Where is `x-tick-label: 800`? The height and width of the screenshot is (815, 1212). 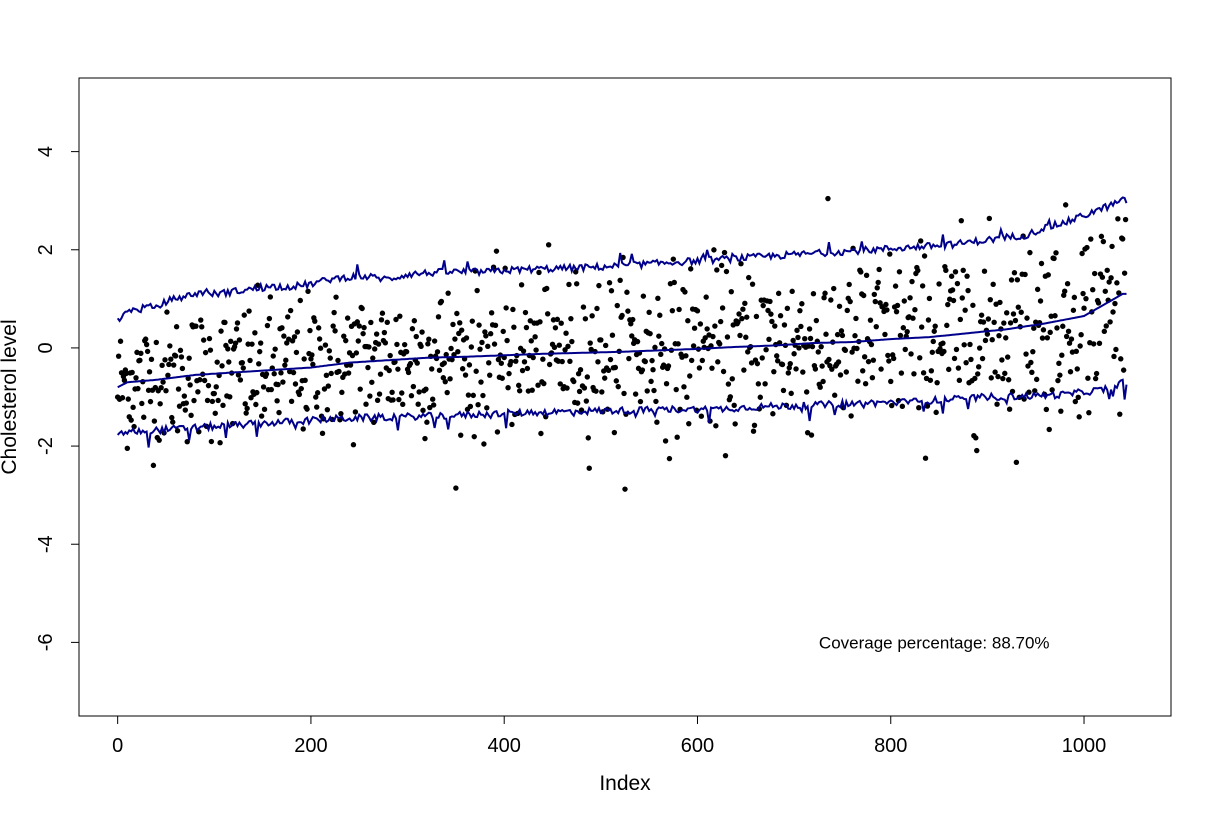 x-tick-label: 800 is located at coordinates (890, 746).